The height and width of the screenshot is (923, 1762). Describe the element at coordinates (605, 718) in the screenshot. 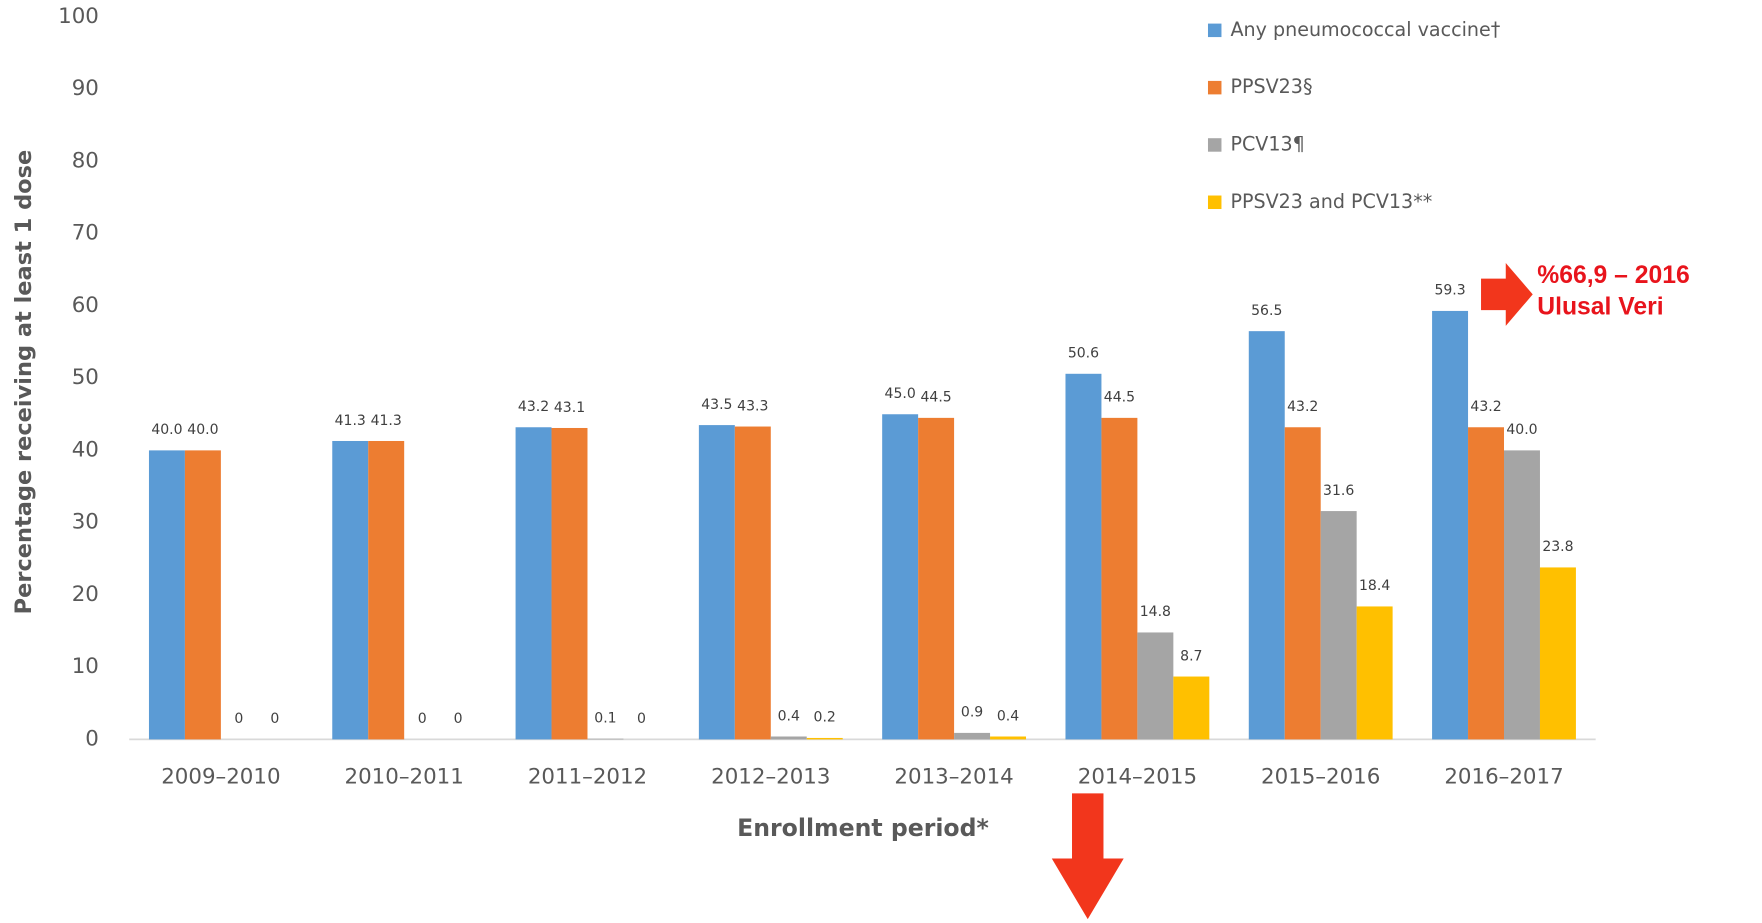

I see `data-label: 0.1` at that location.